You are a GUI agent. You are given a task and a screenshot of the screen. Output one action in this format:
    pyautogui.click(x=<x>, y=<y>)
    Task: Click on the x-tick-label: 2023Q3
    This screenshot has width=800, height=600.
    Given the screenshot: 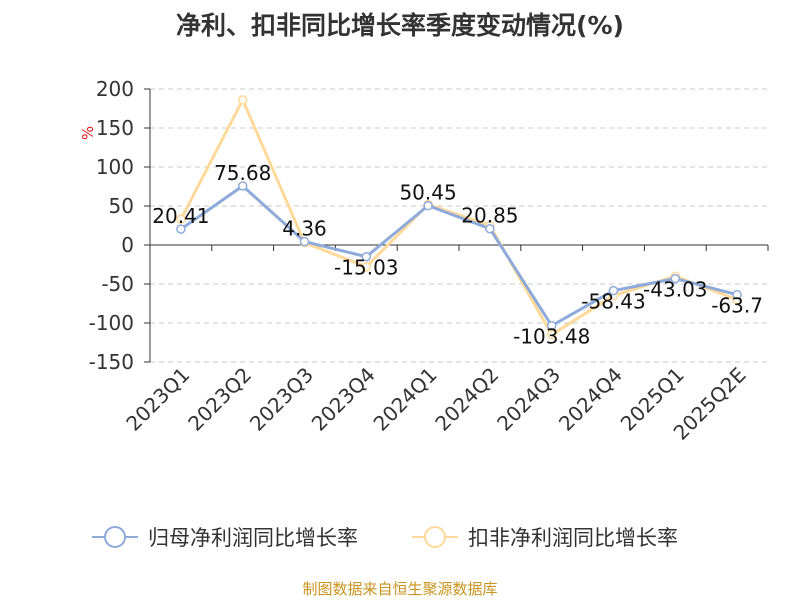 What is the action you would take?
    pyautogui.click(x=281, y=399)
    